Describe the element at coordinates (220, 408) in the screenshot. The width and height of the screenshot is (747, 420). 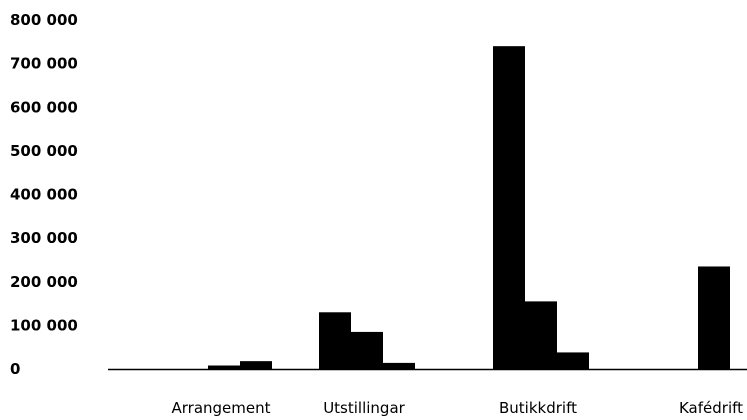
I see `x-tick-label: Arrangement` at that location.